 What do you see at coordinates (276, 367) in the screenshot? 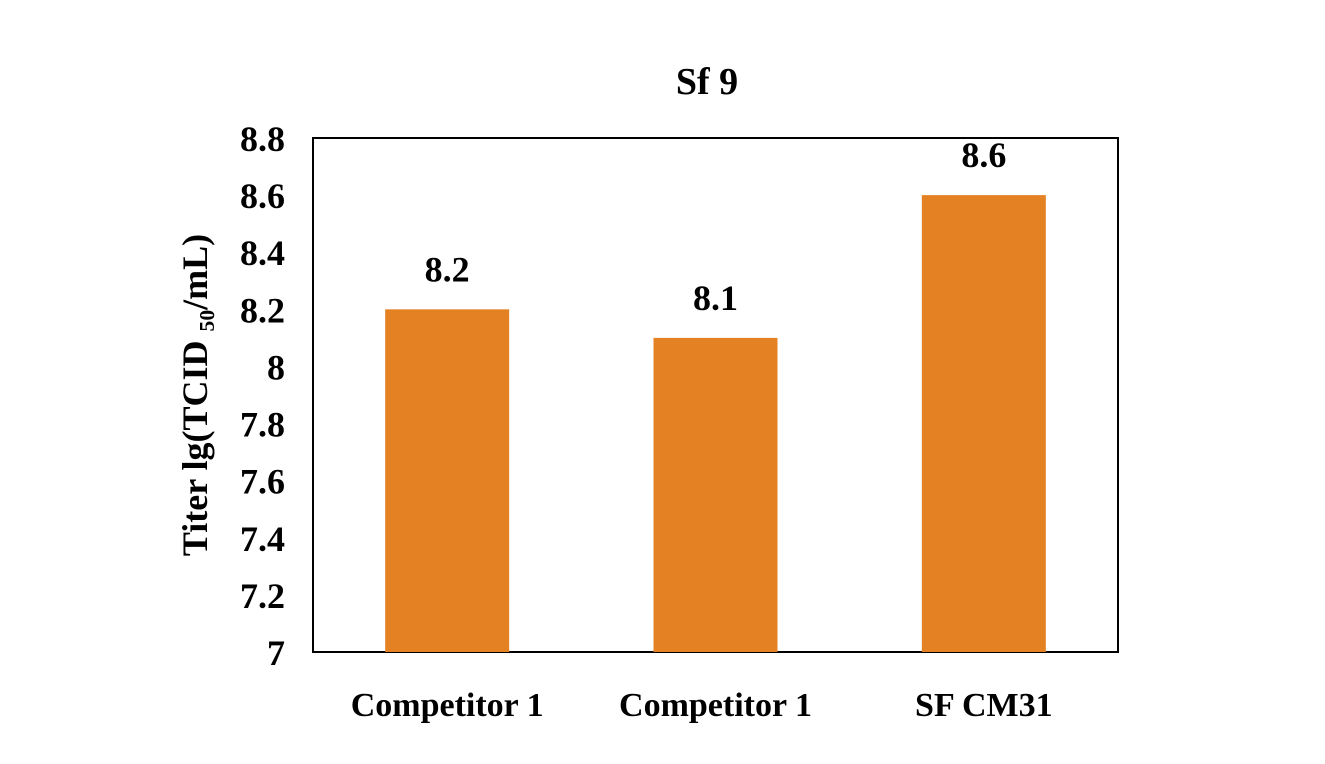
I see `y-tick-label: 8` at bounding box center [276, 367].